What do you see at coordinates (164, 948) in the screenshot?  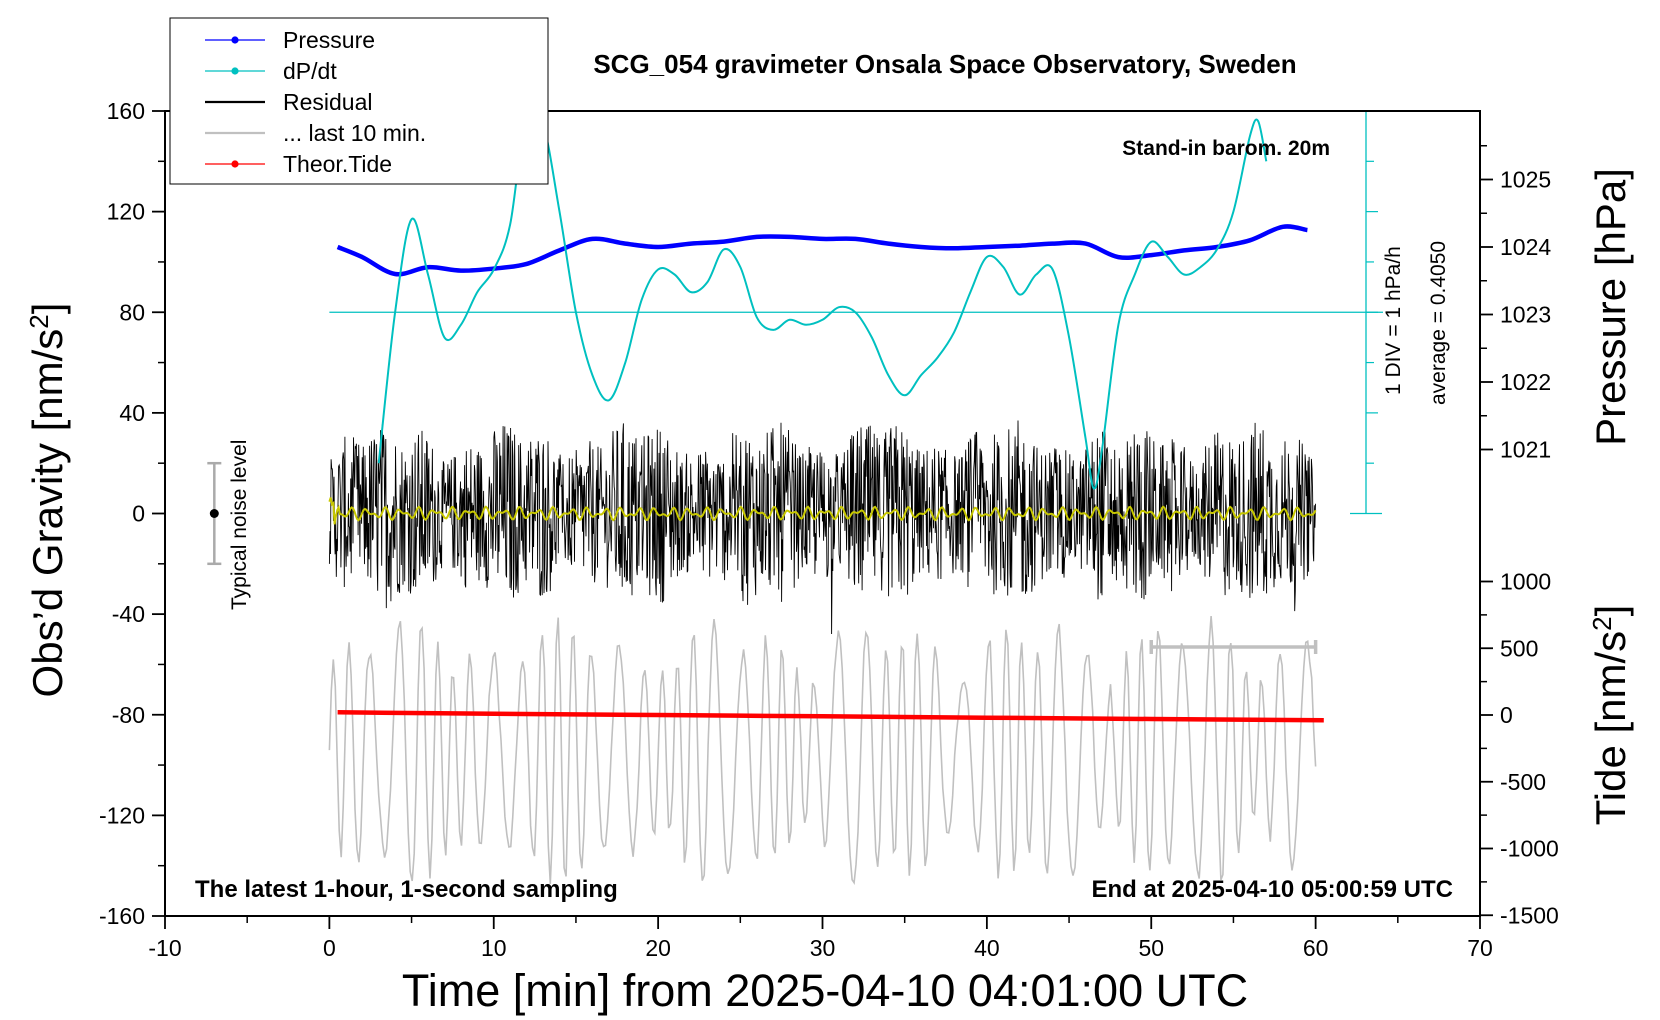 I see `x-tick-label: -10` at bounding box center [164, 948].